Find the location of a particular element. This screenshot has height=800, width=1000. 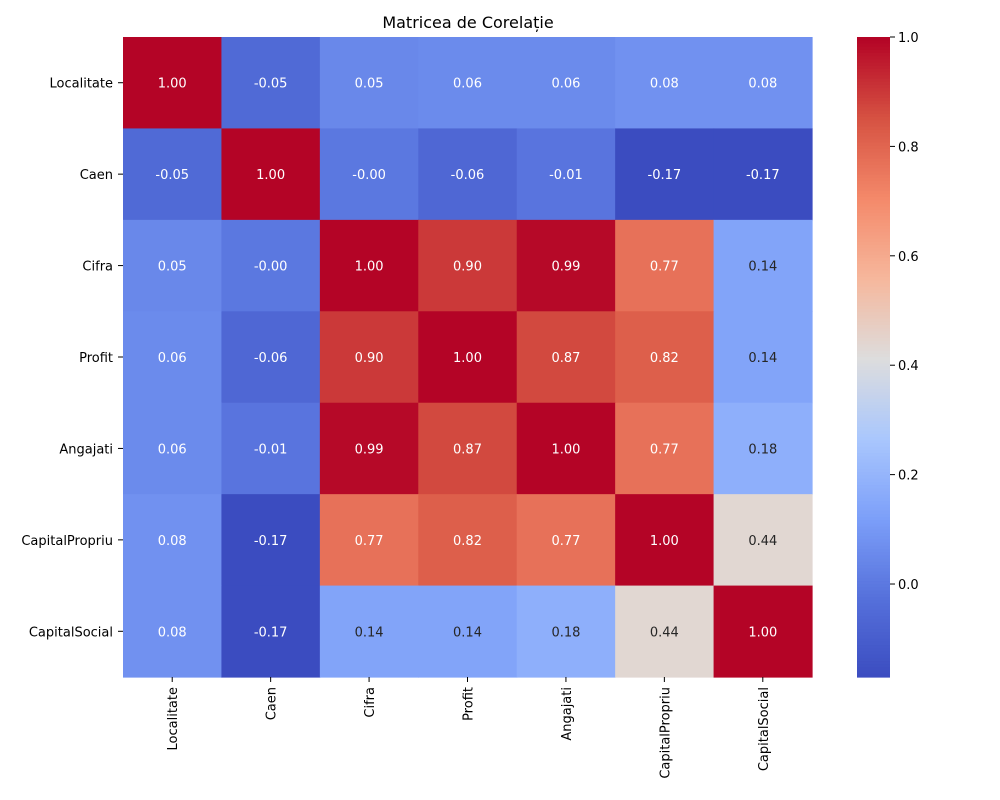

colorbar-tick-label: 0.4 is located at coordinates (908, 366).